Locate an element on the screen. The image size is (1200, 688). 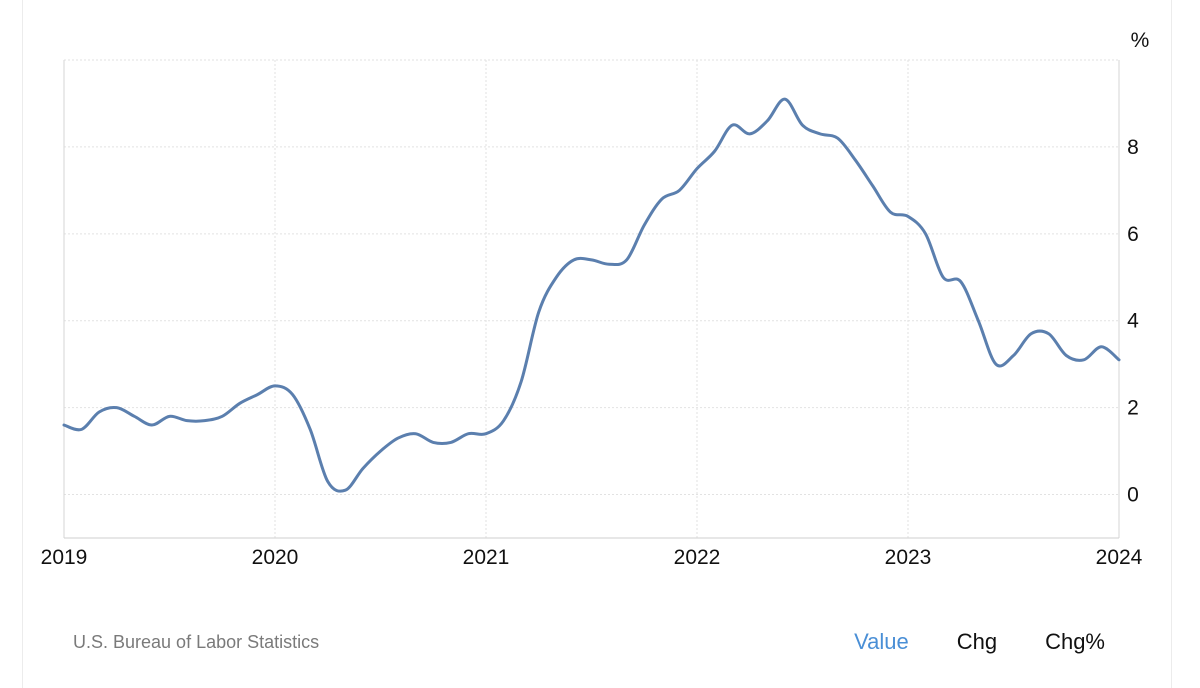
y-tick-label: 4 is located at coordinates (1133, 321).